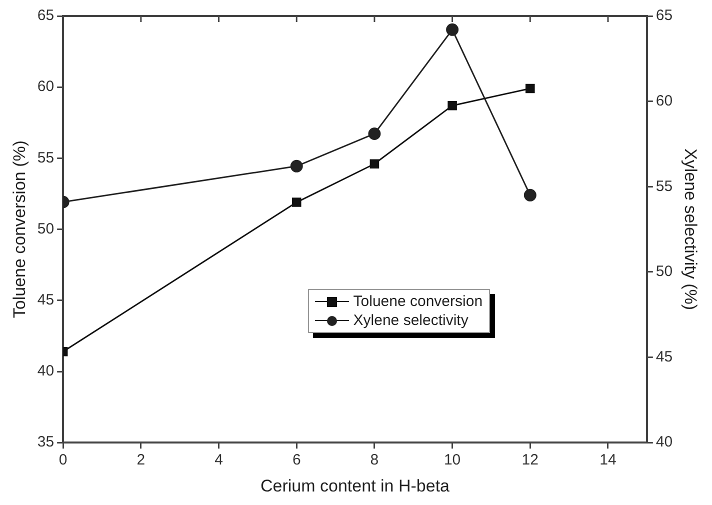  I want to click on y-tick-label: 65, so click(45, 15).